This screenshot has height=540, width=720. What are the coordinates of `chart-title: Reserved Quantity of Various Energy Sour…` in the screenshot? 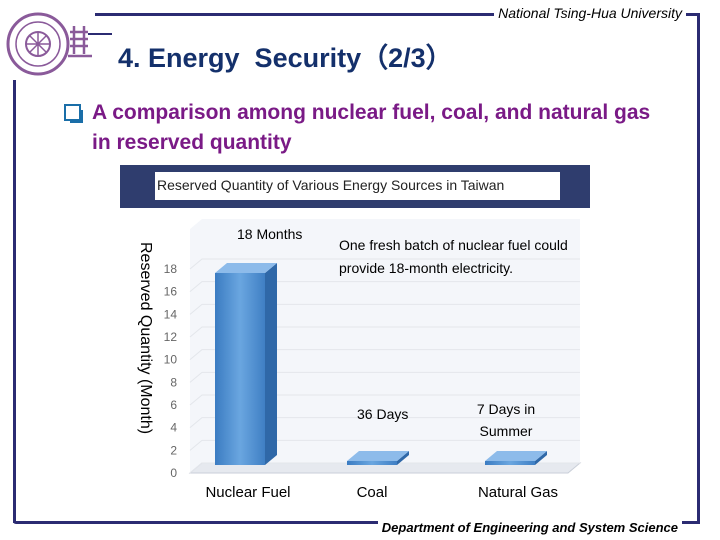 It's located at (357, 186).